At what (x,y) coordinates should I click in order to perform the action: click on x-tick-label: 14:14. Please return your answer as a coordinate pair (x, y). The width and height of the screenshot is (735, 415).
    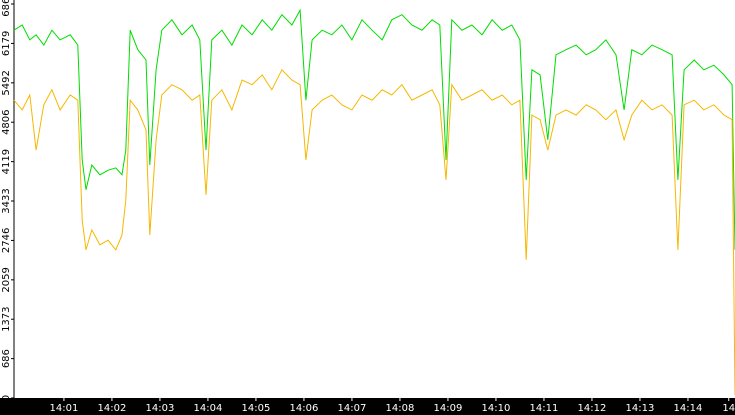
    Looking at the image, I should click on (688, 408).